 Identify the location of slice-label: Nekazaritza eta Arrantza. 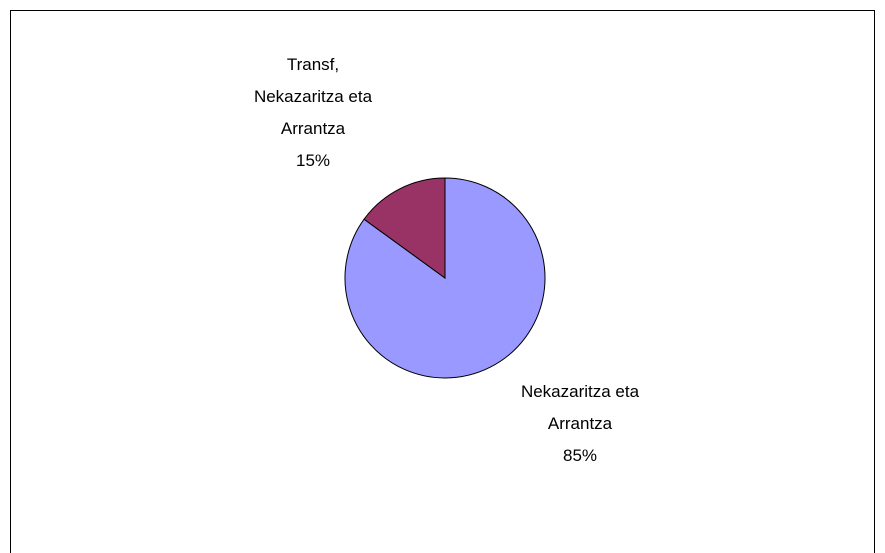
(580, 407).